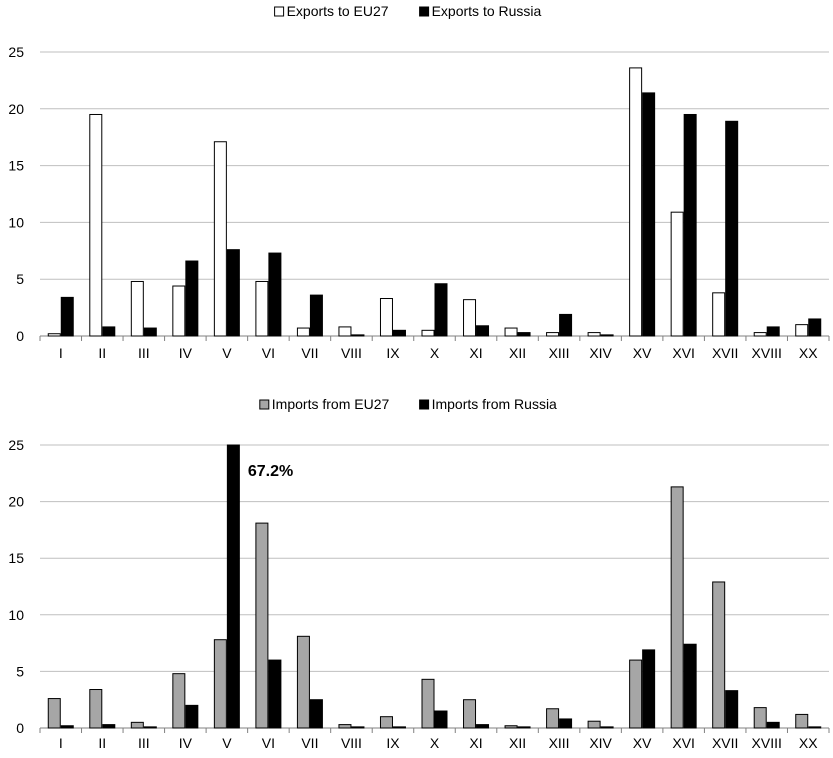 This screenshot has width=833, height=758. I want to click on bar-exports-russia-XIII, so click(566, 325).